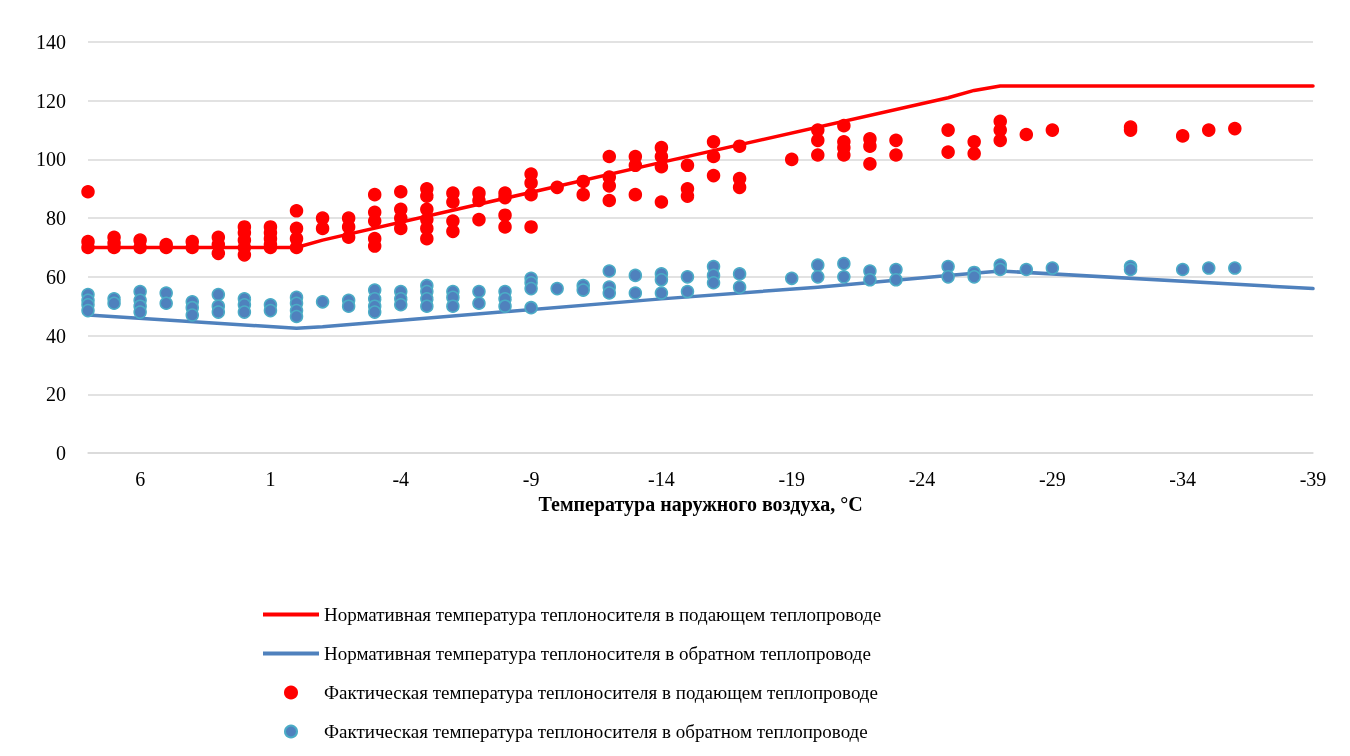  Describe the element at coordinates (596, 731) in the screenshot. I see `legend-label: Фактическая температура теплоносителя в обратном теплопроводе` at that location.